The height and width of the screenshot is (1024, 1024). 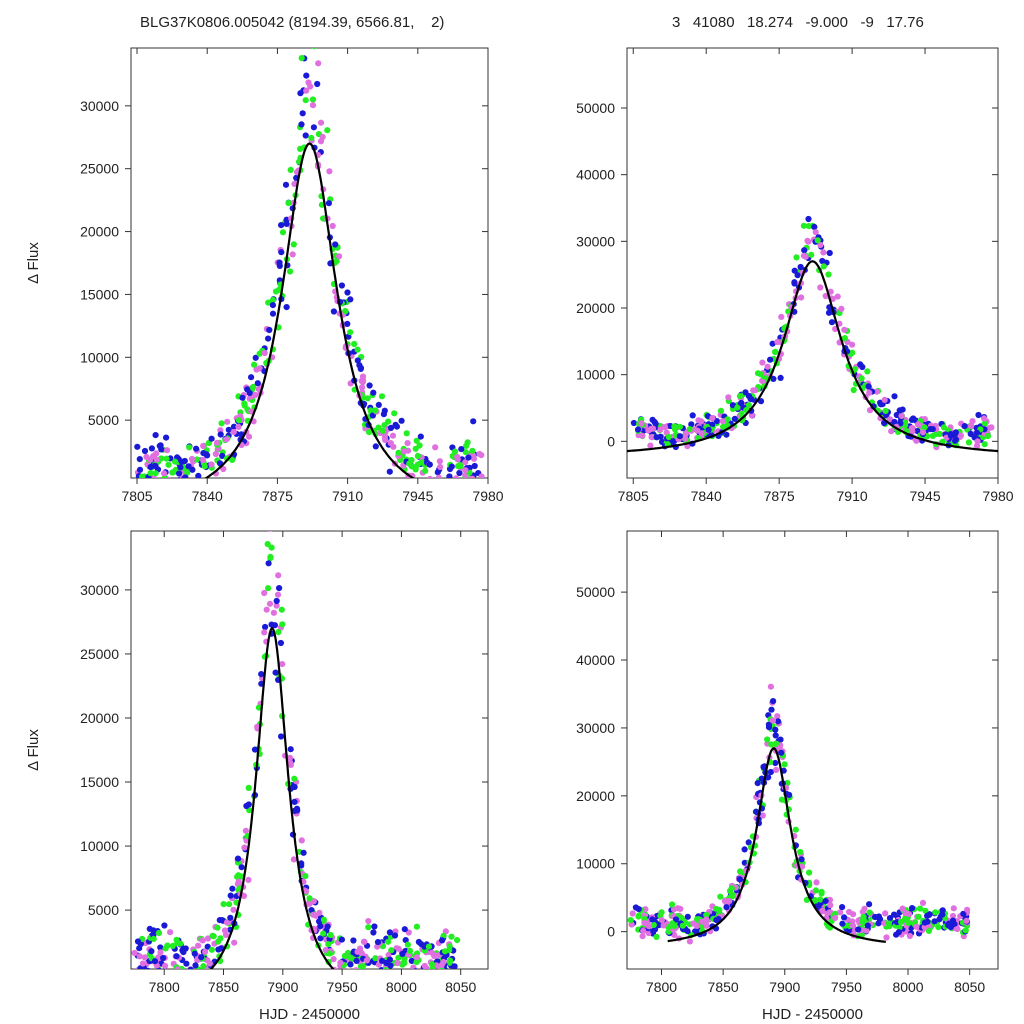 I want to click on model-curve, so click(x=309, y=310).